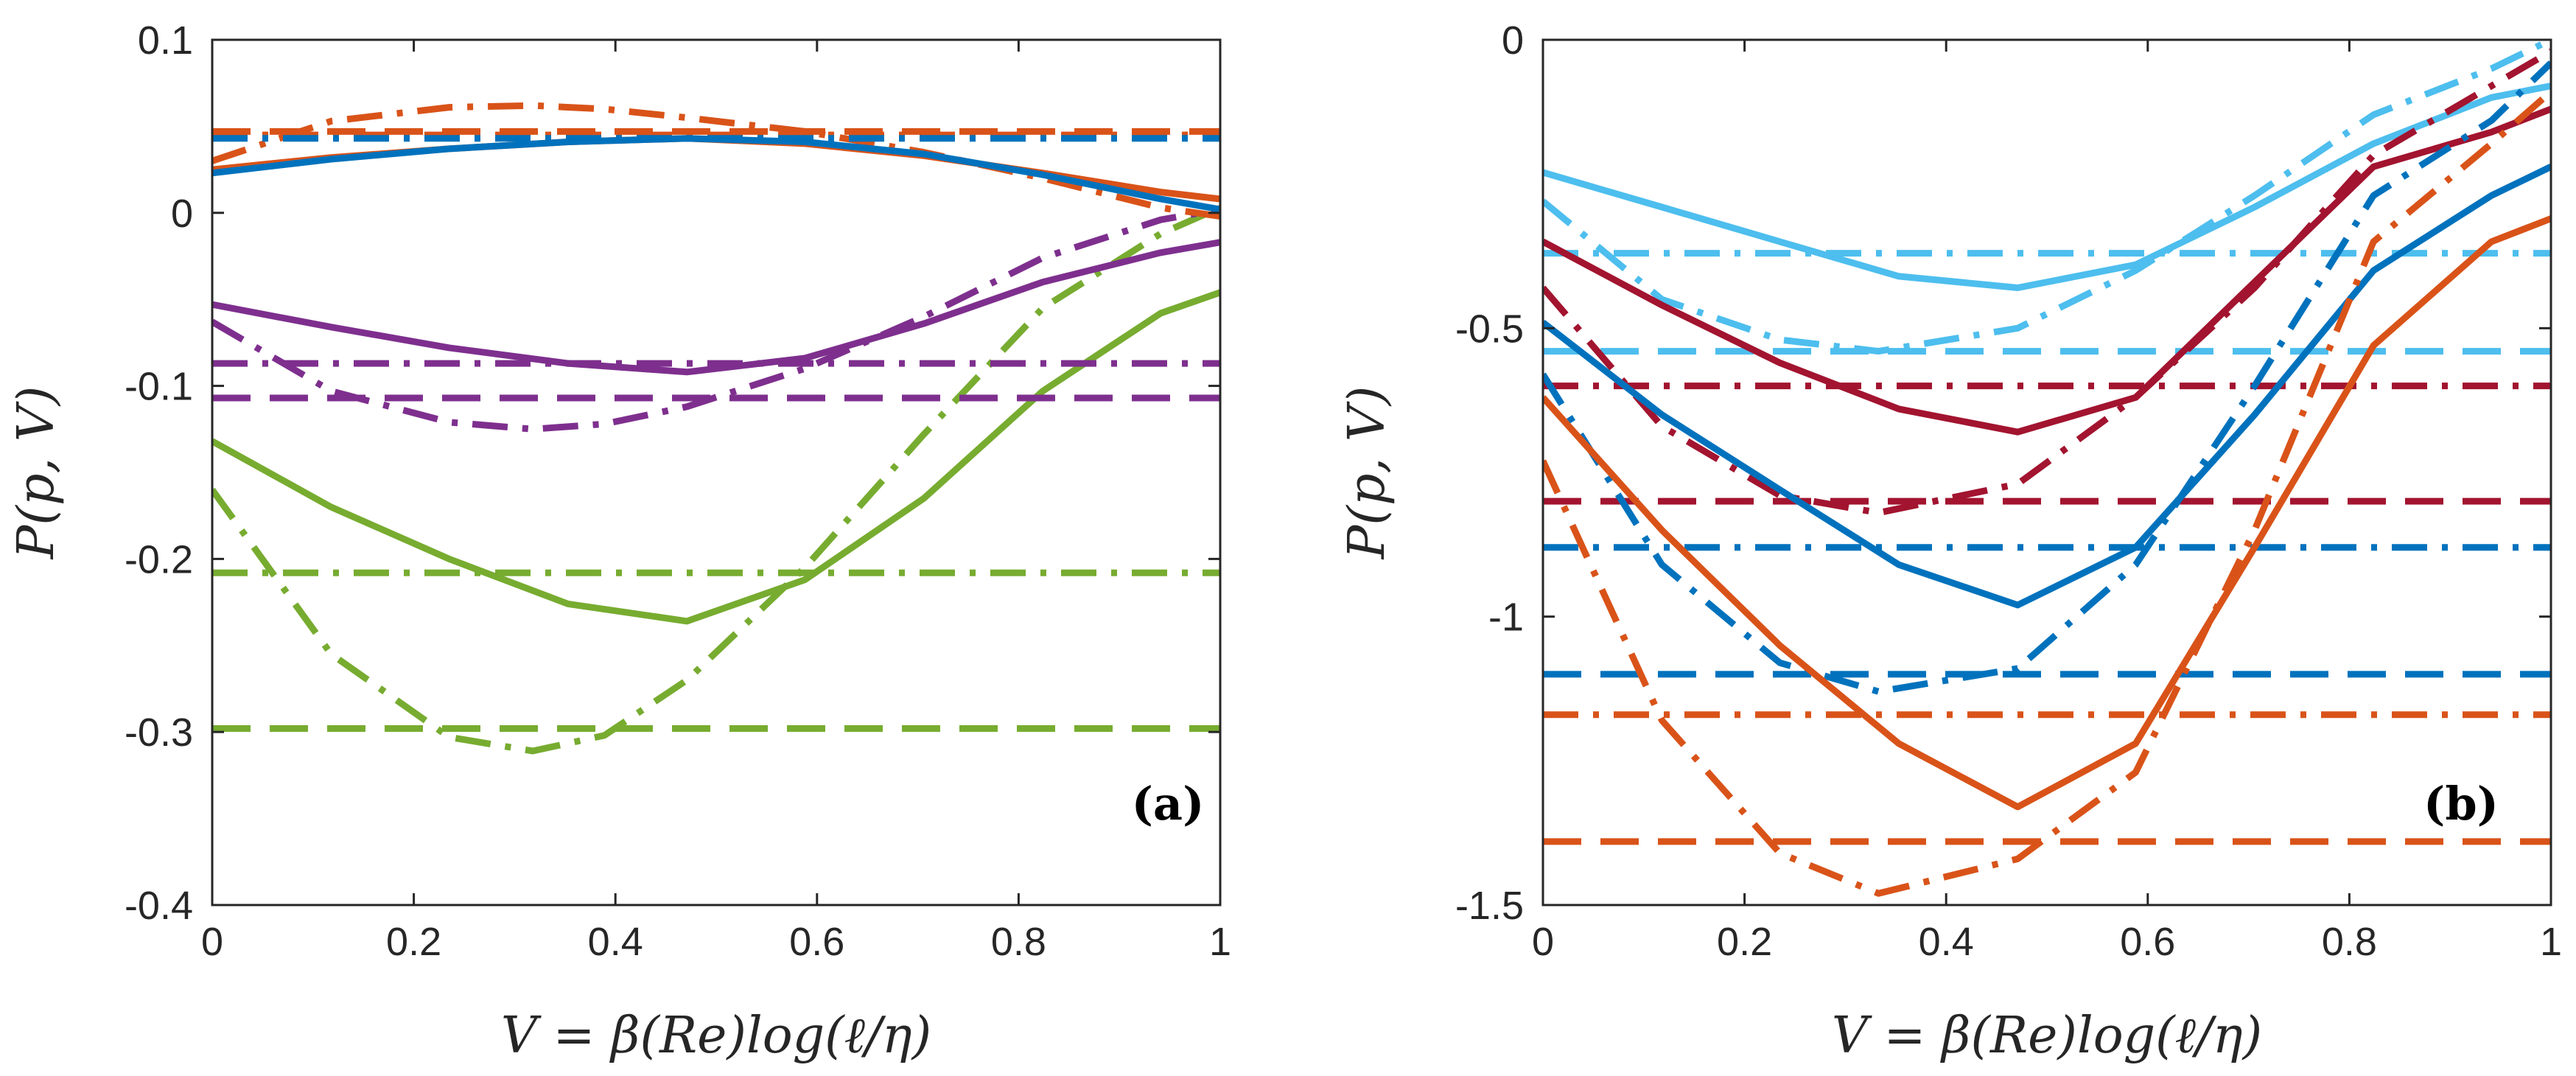  What do you see at coordinates (159, 906) in the screenshot?
I see `y-tick-label: -0.4` at bounding box center [159, 906].